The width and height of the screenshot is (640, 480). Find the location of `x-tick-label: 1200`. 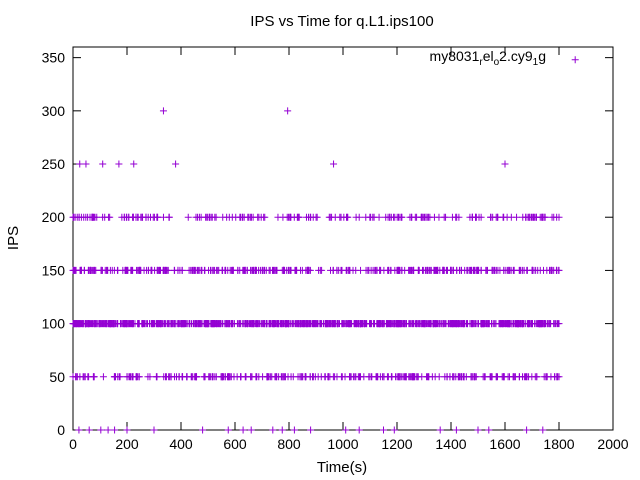

x-tick-label: 1200 is located at coordinates (396, 444).